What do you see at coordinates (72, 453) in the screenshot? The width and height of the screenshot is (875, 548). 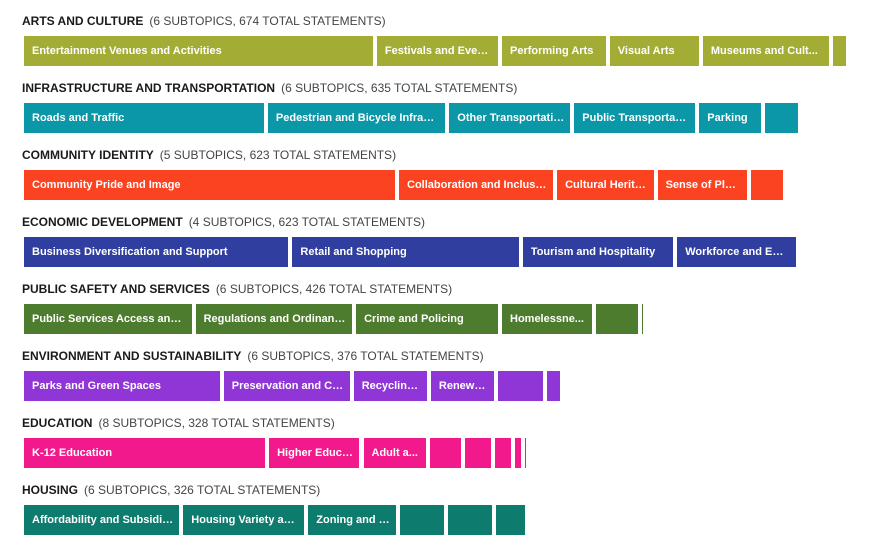 I see `subtopic-label: K-12 Education` at bounding box center [72, 453].